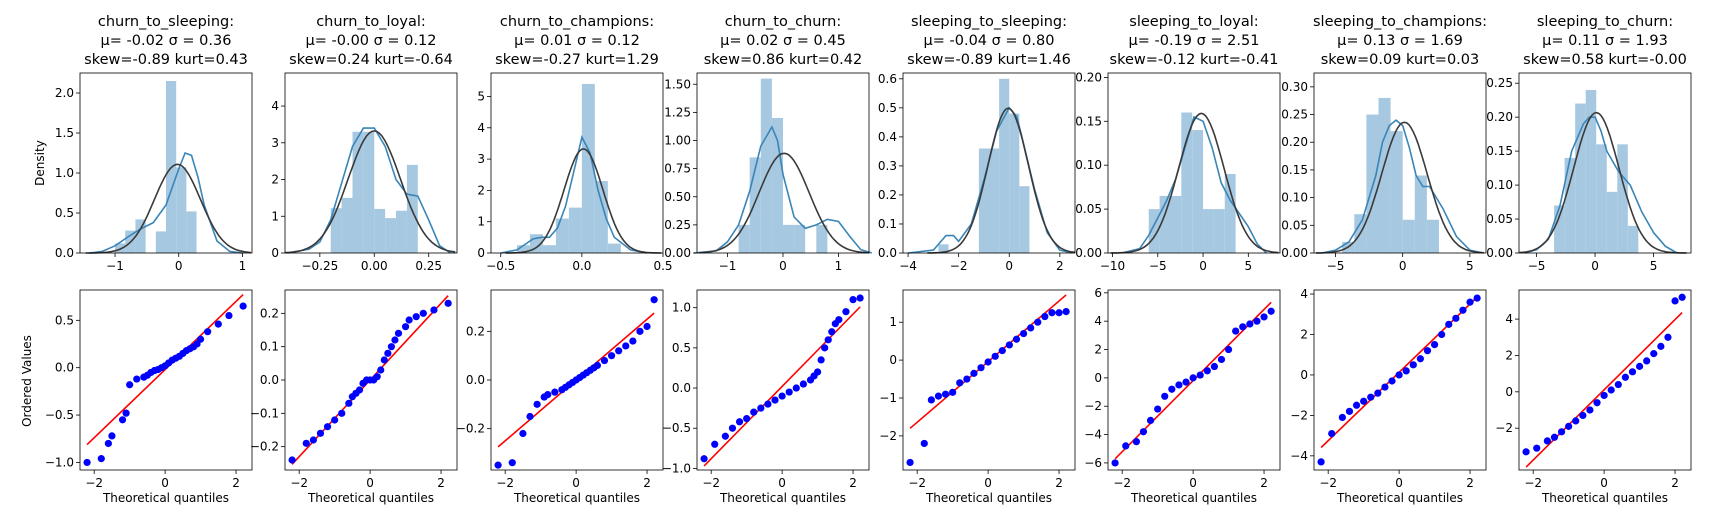 The width and height of the screenshot is (1715, 519). What do you see at coordinates (581, 266) in the screenshot?
I see `x-tick-label: 0.0` at bounding box center [581, 266].